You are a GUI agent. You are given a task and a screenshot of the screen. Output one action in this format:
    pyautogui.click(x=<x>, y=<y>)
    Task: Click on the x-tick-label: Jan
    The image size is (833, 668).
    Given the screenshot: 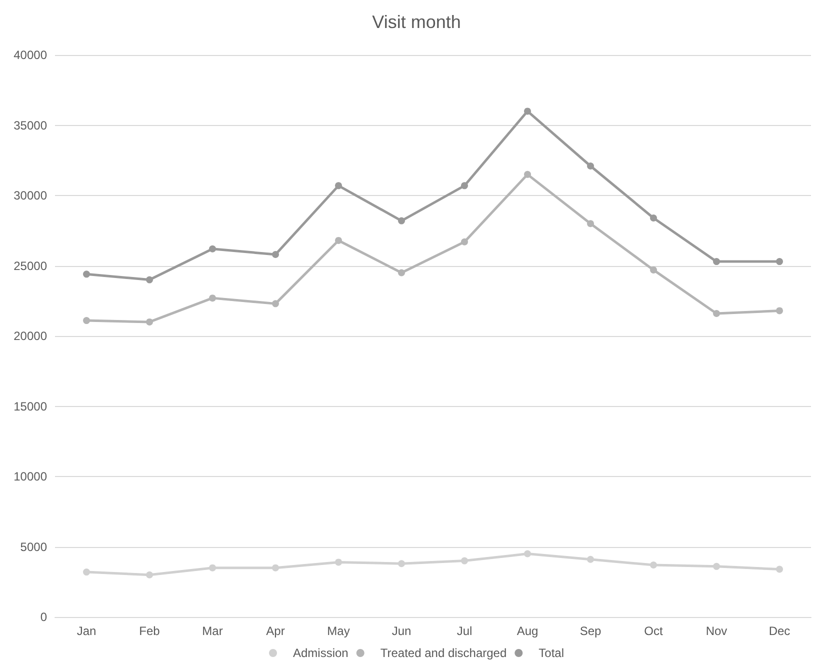 What is the action you would take?
    pyautogui.click(x=86, y=631)
    